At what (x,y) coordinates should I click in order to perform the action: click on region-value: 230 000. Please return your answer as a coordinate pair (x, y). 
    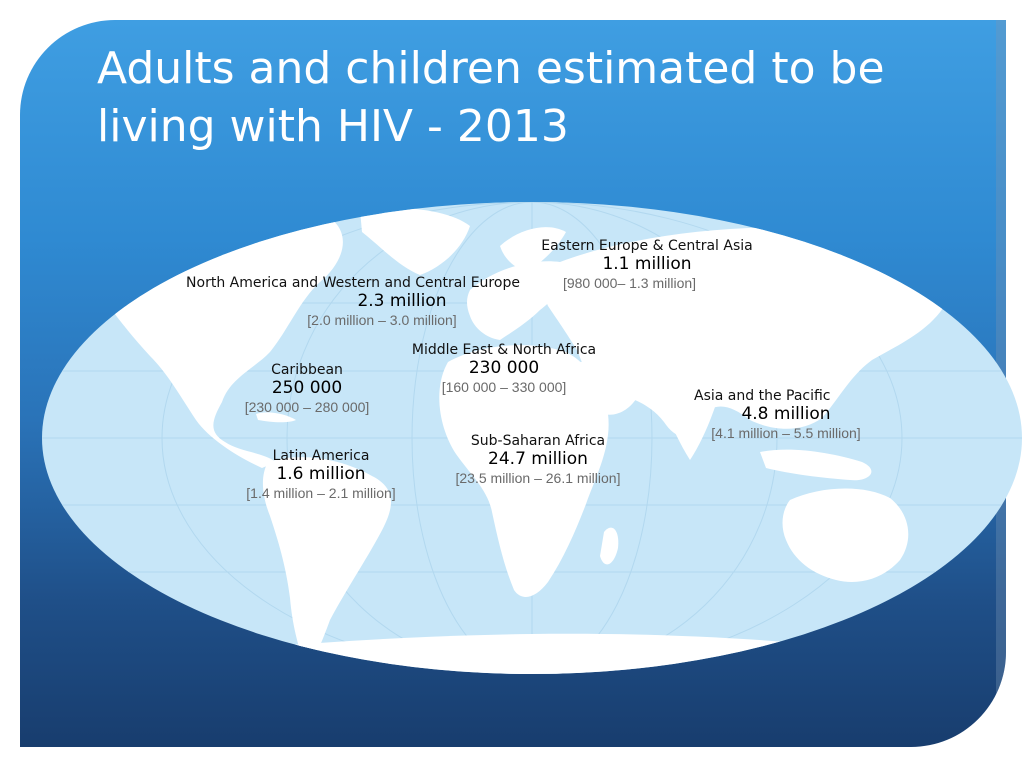
    Looking at the image, I should click on (504, 368).